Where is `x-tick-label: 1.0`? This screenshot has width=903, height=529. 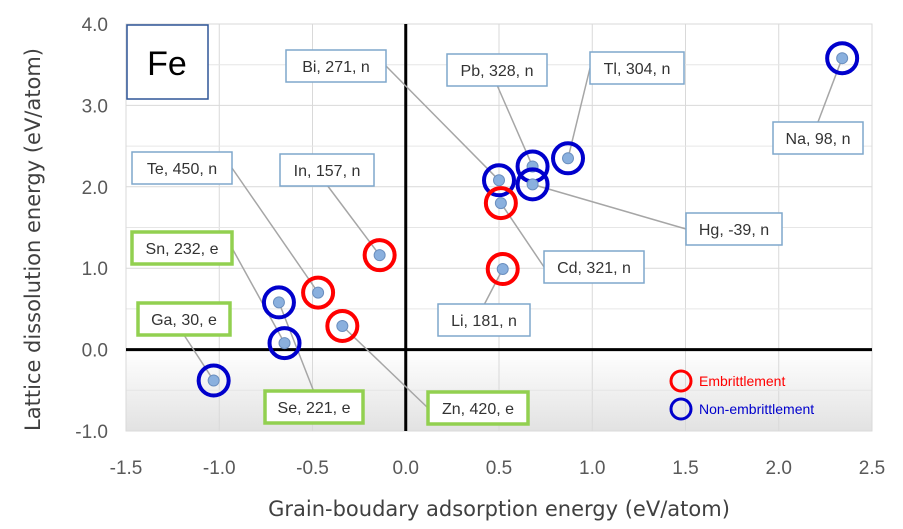 x-tick-label: 1.0 is located at coordinates (592, 468).